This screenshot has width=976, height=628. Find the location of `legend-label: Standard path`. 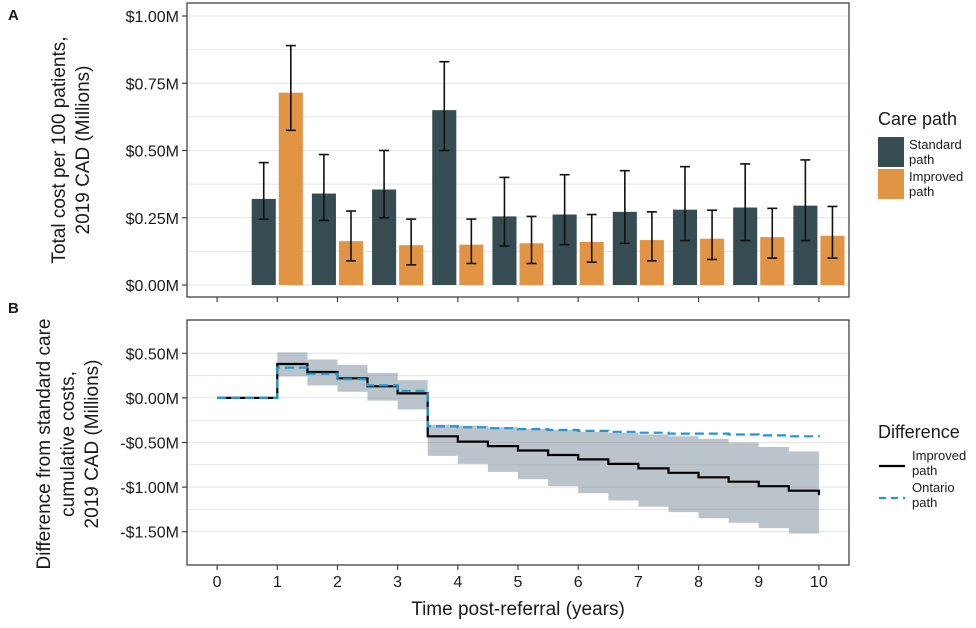

legend-label: Standard path is located at coordinates (935, 152).